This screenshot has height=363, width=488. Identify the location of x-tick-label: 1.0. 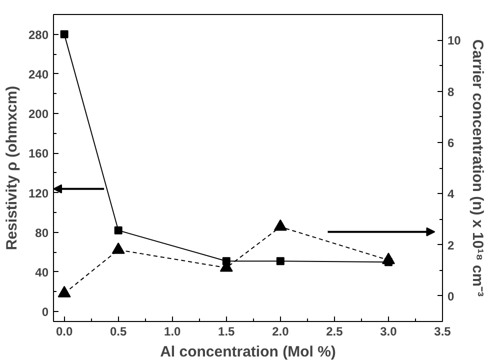
(173, 331).